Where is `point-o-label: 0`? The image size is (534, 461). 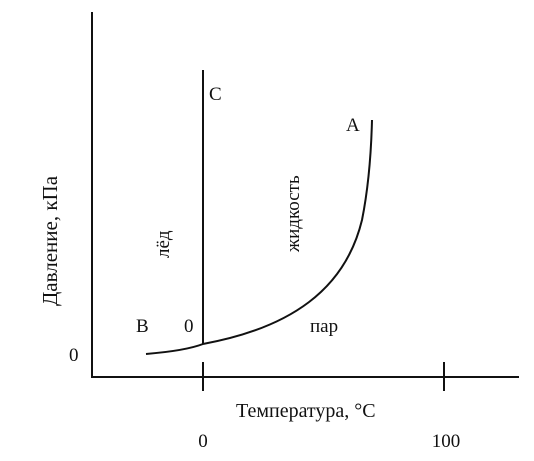
point-o-label: 0 is located at coordinates (189, 326).